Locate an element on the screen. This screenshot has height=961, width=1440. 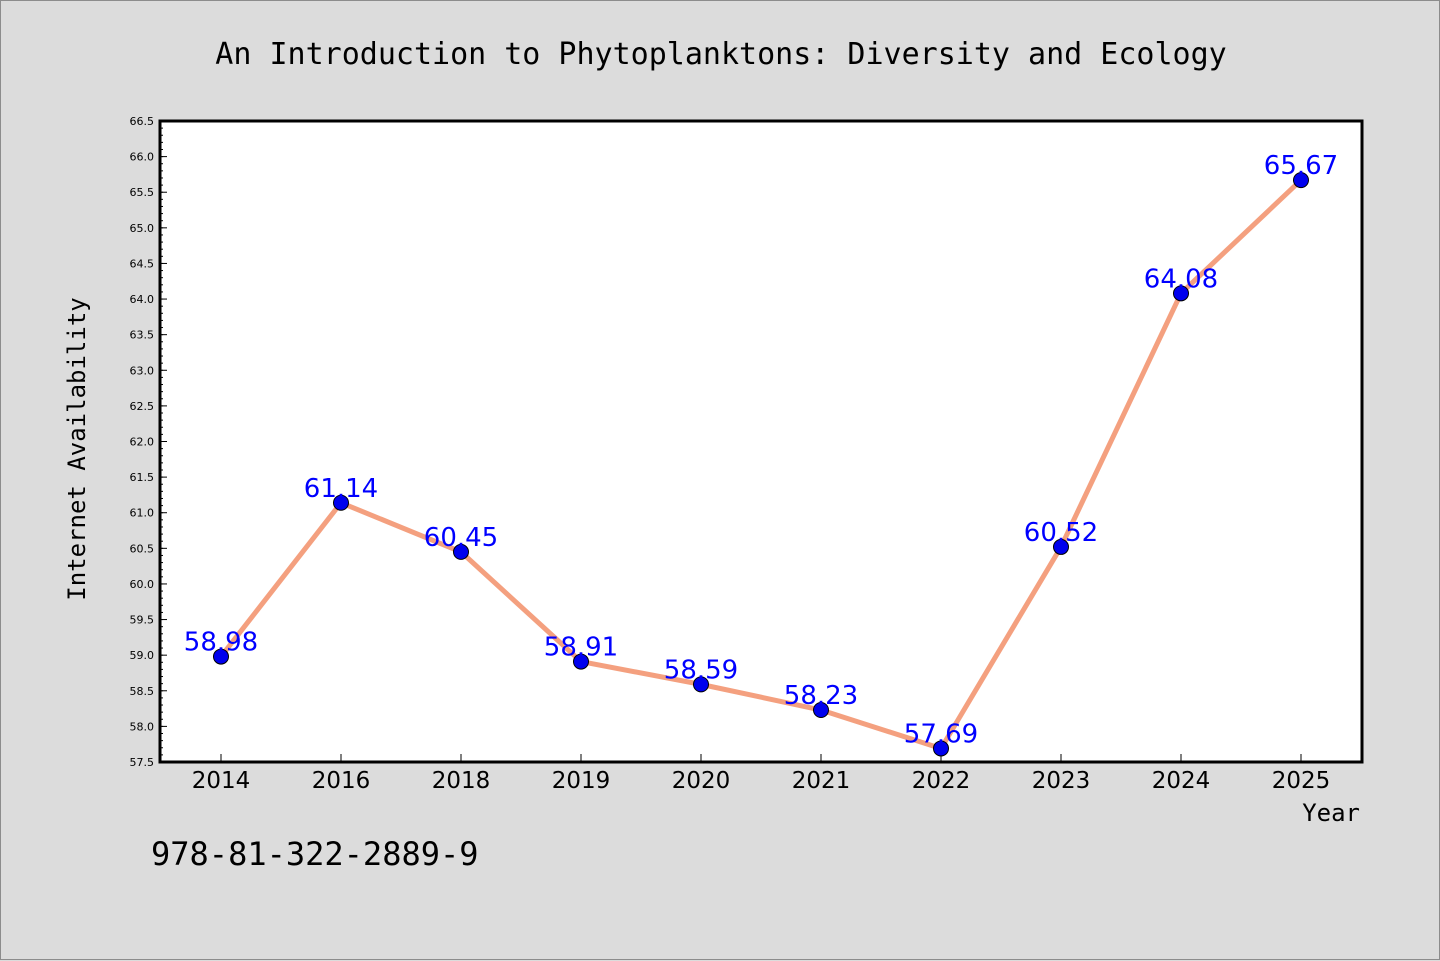
data-label: 57.69 is located at coordinates (941, 734).